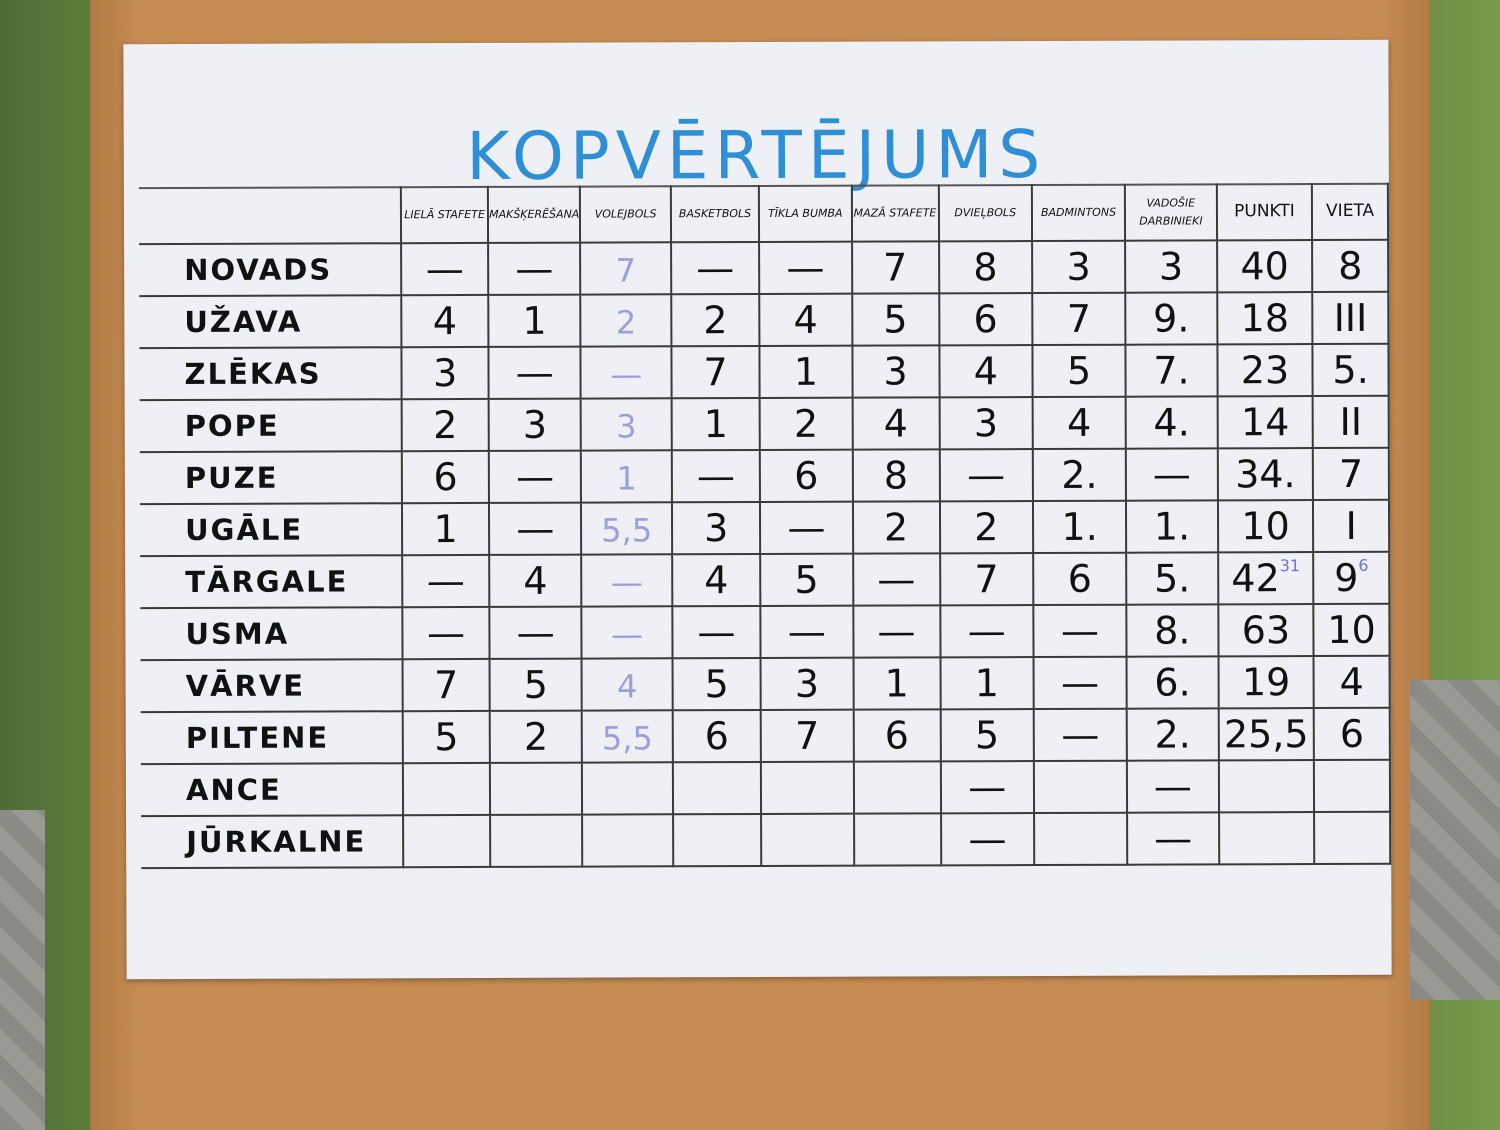 The height and width of the screenshot is (1130, 1500). I want to click on score-cell: 8., so click(1172, 630).